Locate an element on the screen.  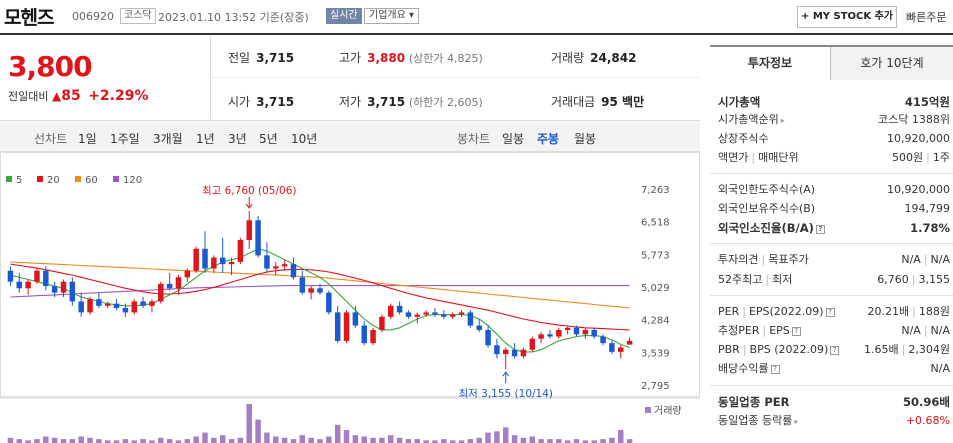
add-my-stock-button: + MY STOCK 추가 is located at coordinates (847, 17).